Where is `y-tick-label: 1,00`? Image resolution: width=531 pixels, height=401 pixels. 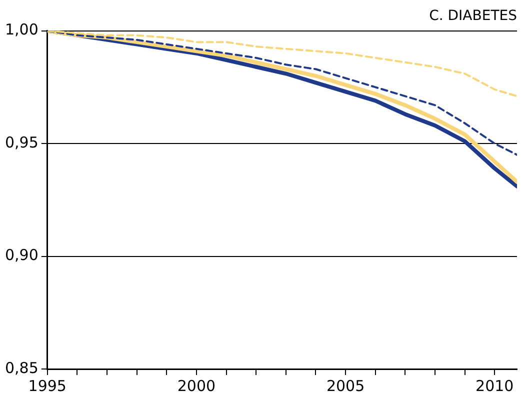 y-tick-label: 1,00 is located at coordinates (21, 29).